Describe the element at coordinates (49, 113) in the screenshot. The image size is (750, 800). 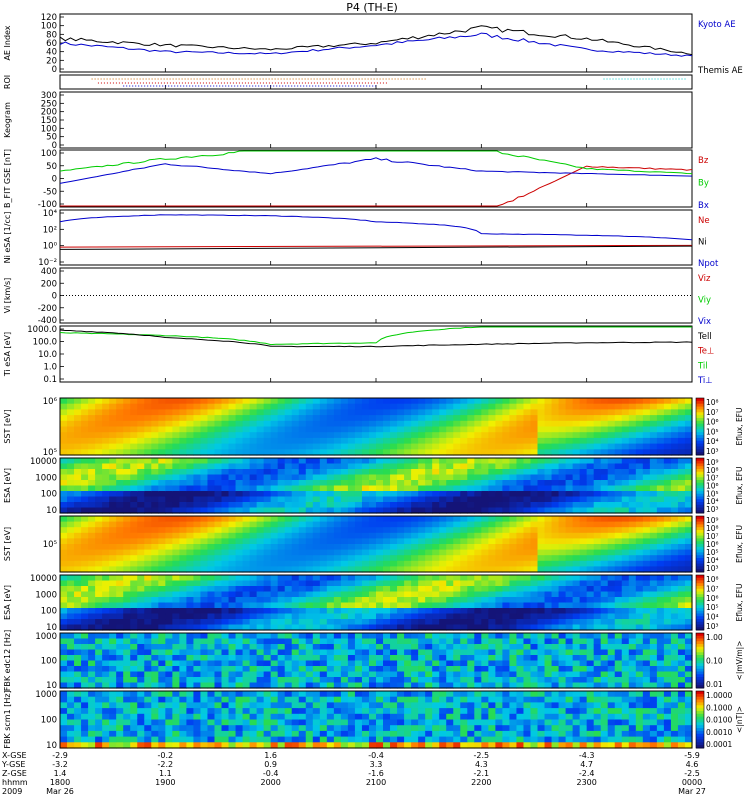
I see `y-tick-label: 200` at that location.